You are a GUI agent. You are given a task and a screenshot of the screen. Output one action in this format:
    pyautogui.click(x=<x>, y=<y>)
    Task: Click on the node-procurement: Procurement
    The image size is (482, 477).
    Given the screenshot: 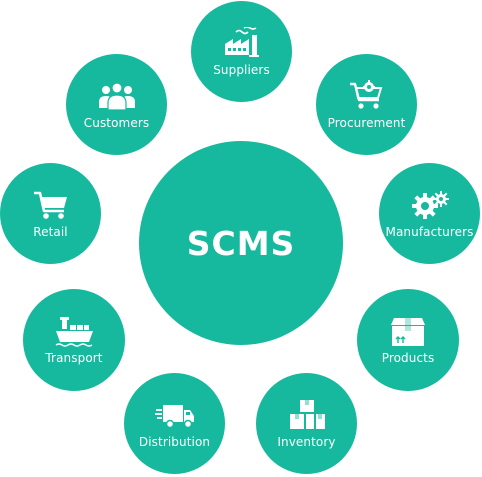 What is the action you would take?
    pyautogui.click(x=366, y=104)
    